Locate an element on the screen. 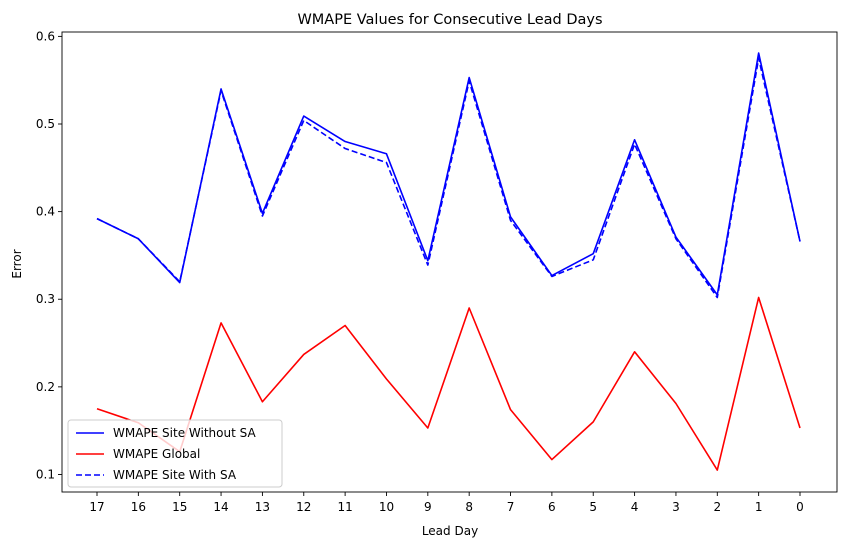 The height and width of the screenshot is (547, 846). x-tick-label: 2 is located at coordinates (717, 507).